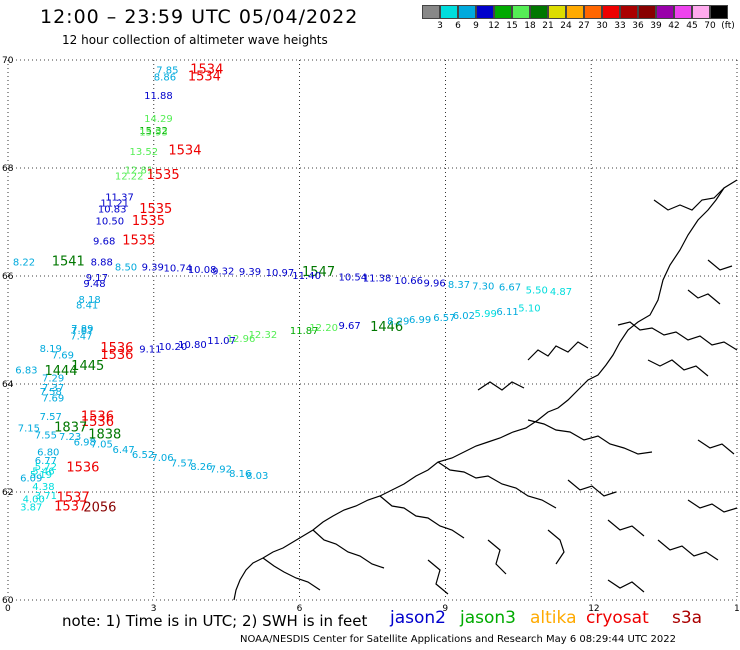 This screenshot has width=740, height=650. I want to click on colorbar-label: 21, so click(548, 26).